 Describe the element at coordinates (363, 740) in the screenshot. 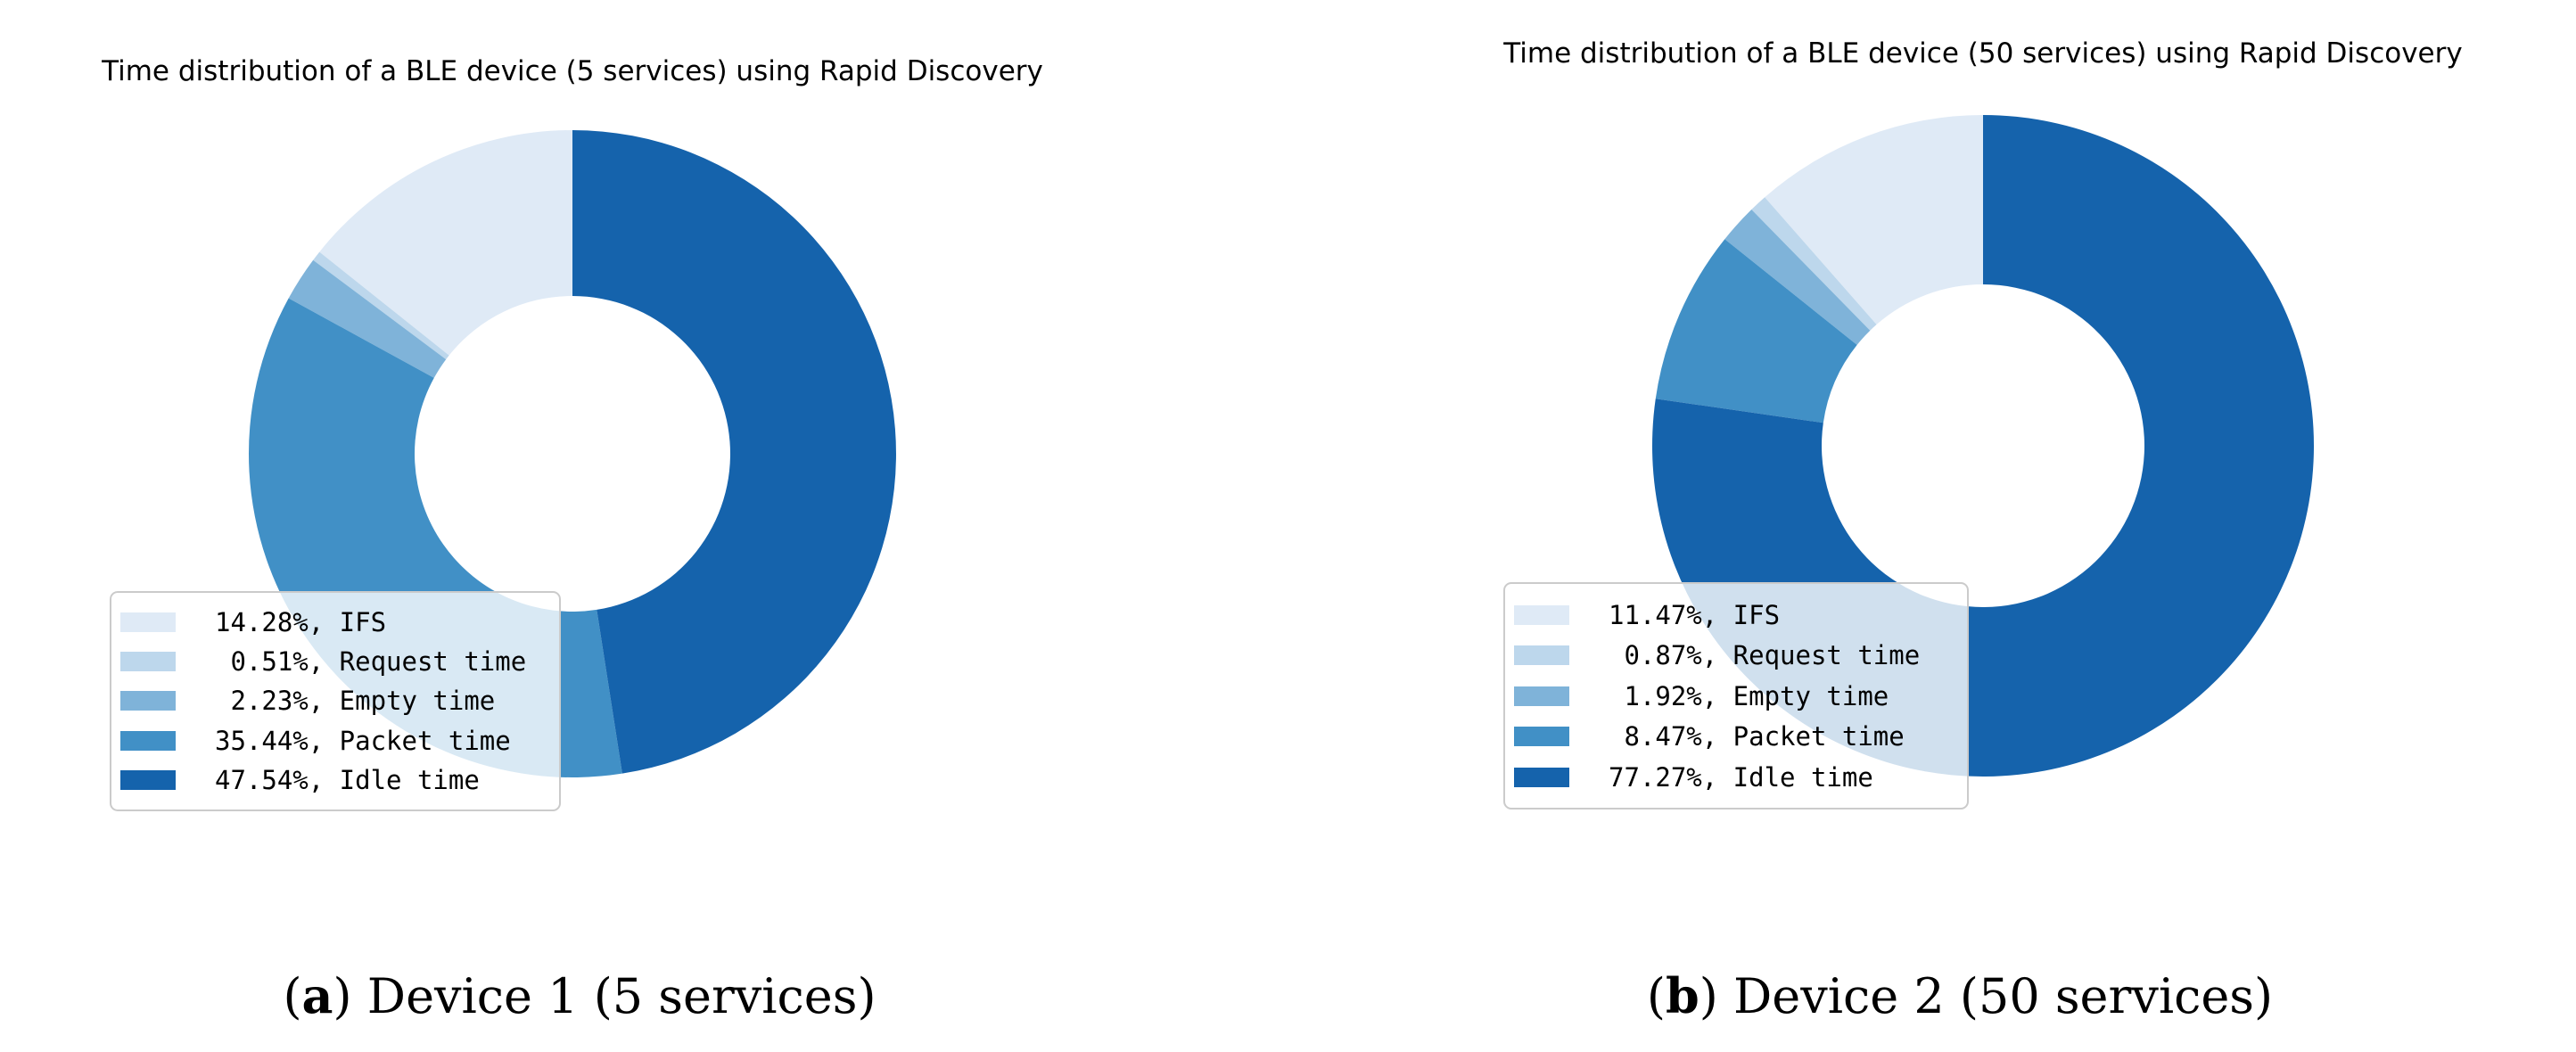

I see `legend-label-packet-time: 35.44%, Packet time` at that location.